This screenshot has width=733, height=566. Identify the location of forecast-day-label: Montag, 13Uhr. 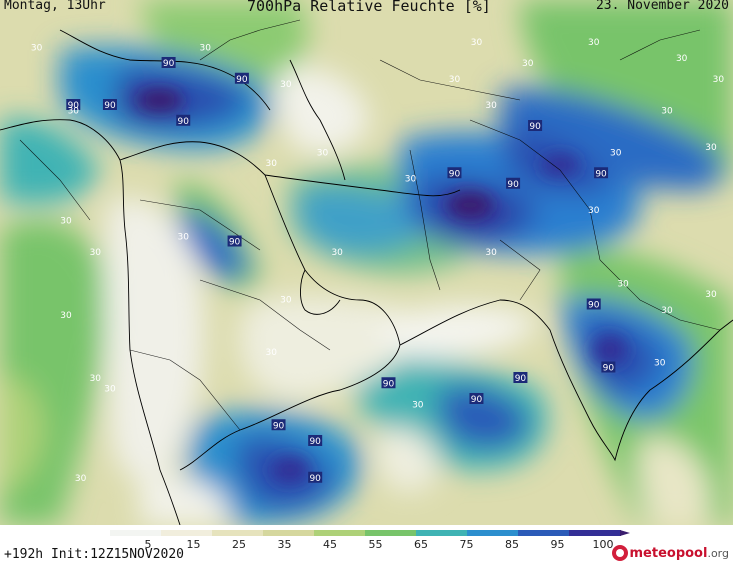
(55, 6).